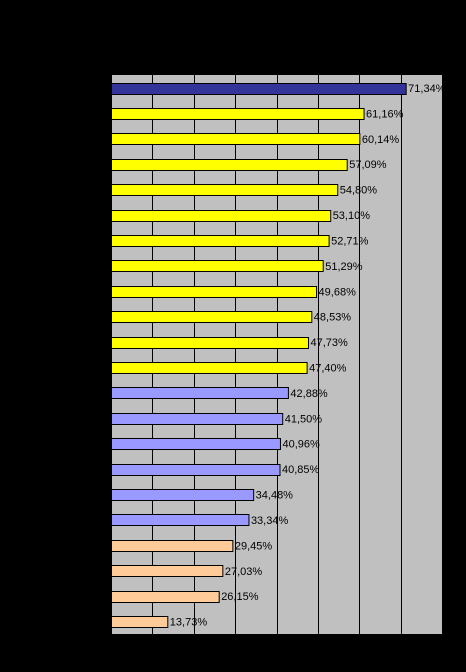 The image size is (466, 672). Describe the element at coordinates (275, 496) in the screenshot. I see `bar-value-label: 34,48%` at that location.